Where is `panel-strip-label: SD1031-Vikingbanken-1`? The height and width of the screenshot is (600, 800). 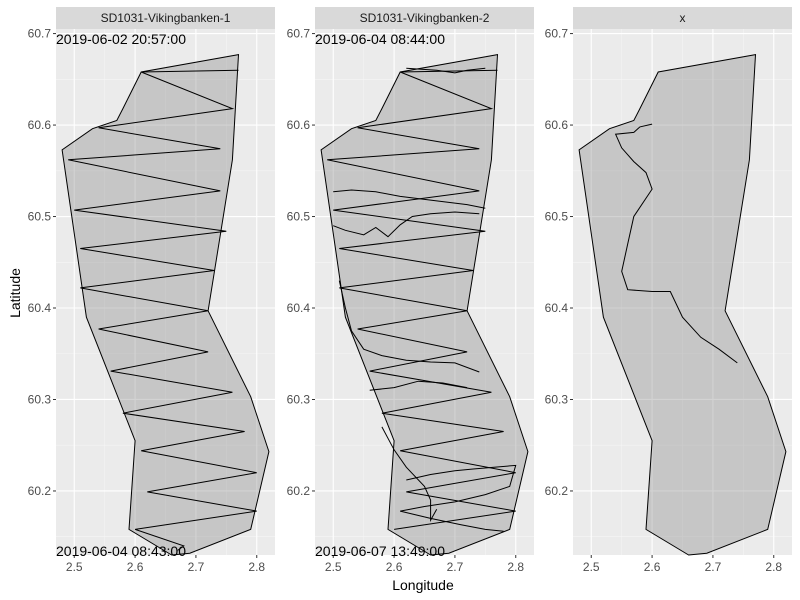 panel-strip-label: SD1031-Vikingbanken-1 is located at coordinates (166, 18).